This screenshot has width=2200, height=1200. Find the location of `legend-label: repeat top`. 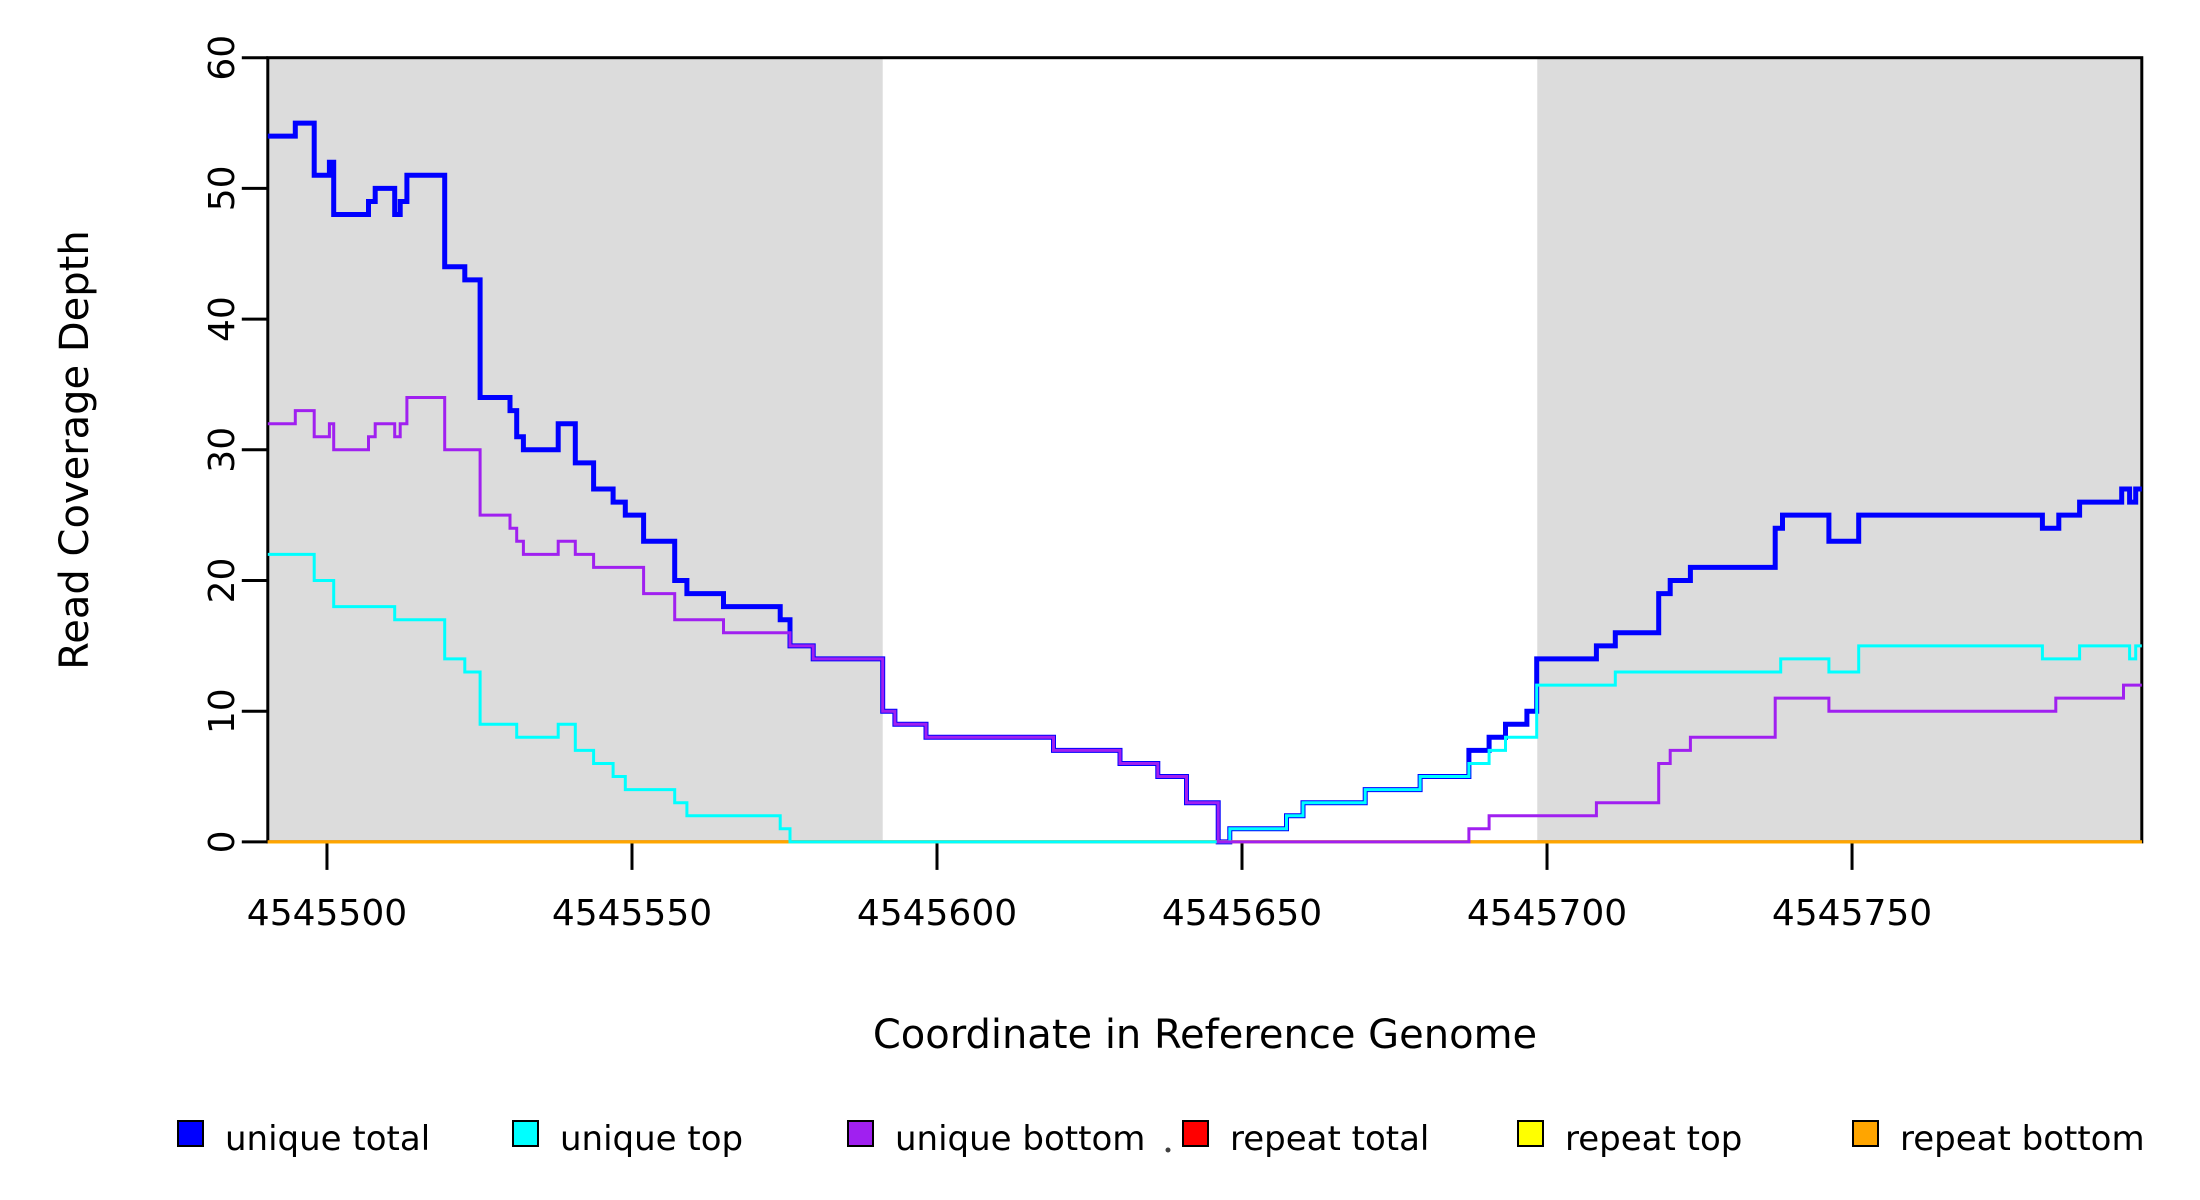

legend-label: repeat top is located at coordinates (1653, 1139).